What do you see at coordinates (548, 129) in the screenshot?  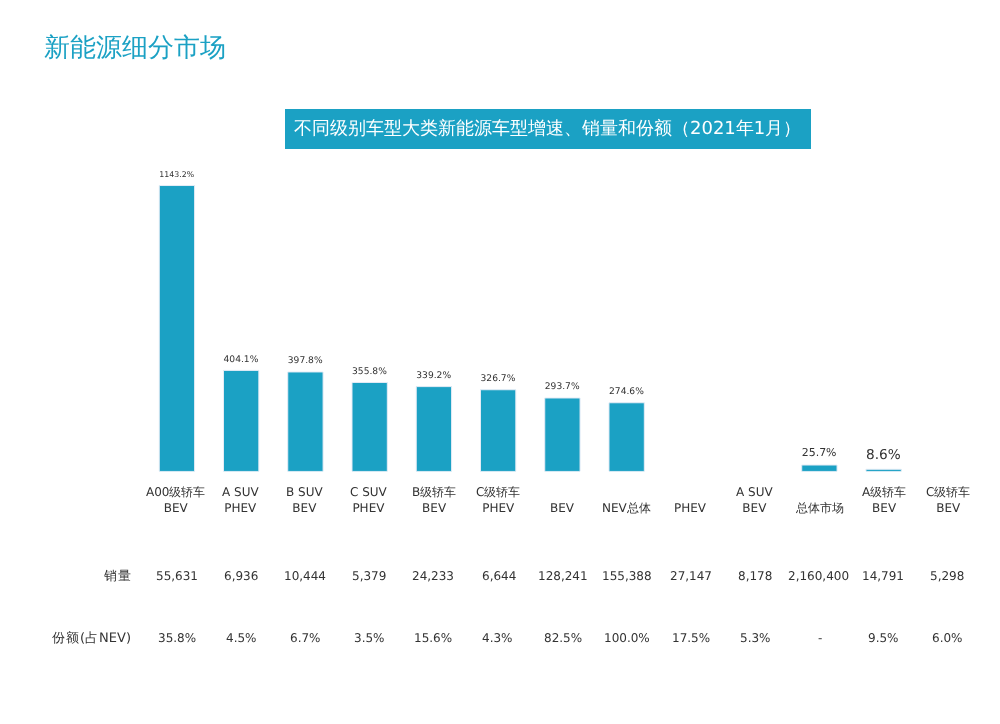 I see `chart-subtitle: 不同级别车型大类新能源车型增速、销量和份额（2021年1月）` at bounding box center [548, 129].